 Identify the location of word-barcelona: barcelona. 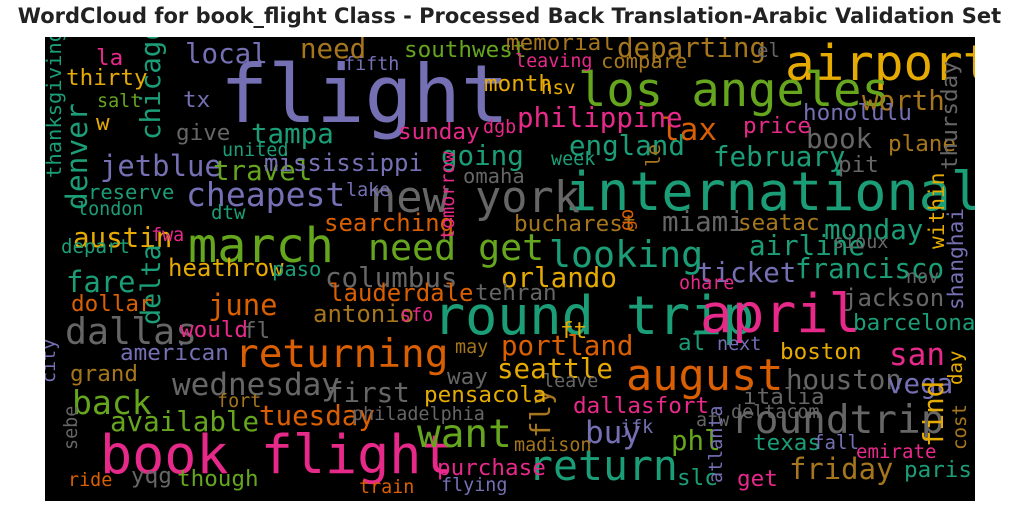
(914, 323).